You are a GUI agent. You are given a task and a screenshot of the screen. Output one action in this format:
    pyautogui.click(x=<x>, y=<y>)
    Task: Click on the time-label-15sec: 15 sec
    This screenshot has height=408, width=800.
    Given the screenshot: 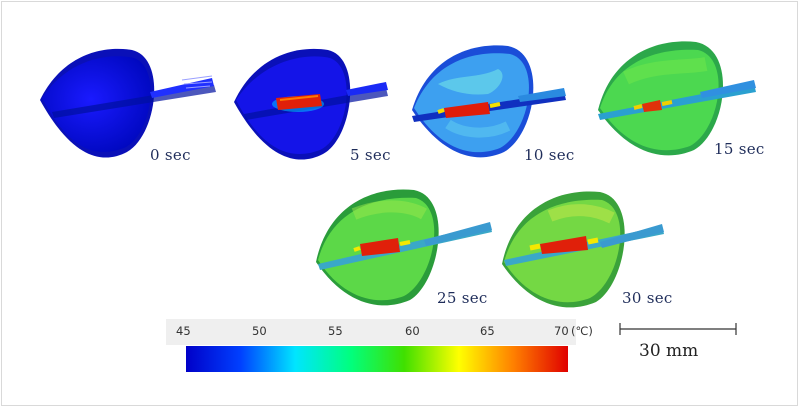 What is the action you would take?
    pyautogui.click(x=739, y=149)
    